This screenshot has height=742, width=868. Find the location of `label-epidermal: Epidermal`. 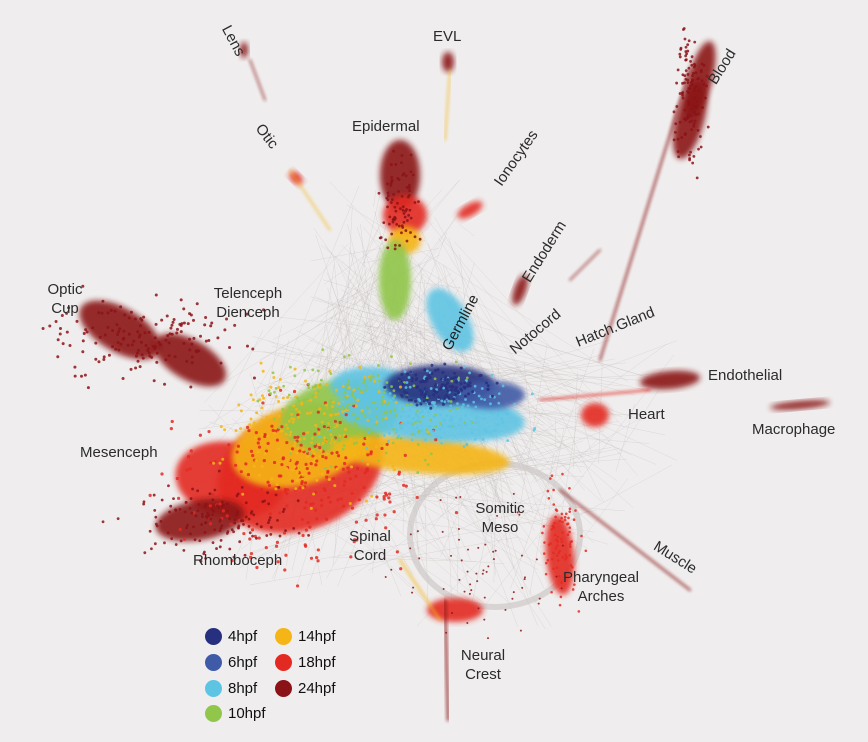

label-epidermal: Epidermal is located at coordinates (386, 126).